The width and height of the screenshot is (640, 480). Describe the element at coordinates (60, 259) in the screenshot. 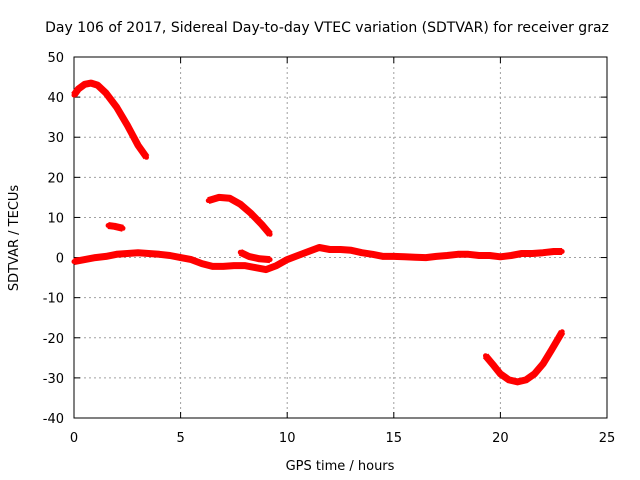

I see `y-tick-label: 0` at that location.